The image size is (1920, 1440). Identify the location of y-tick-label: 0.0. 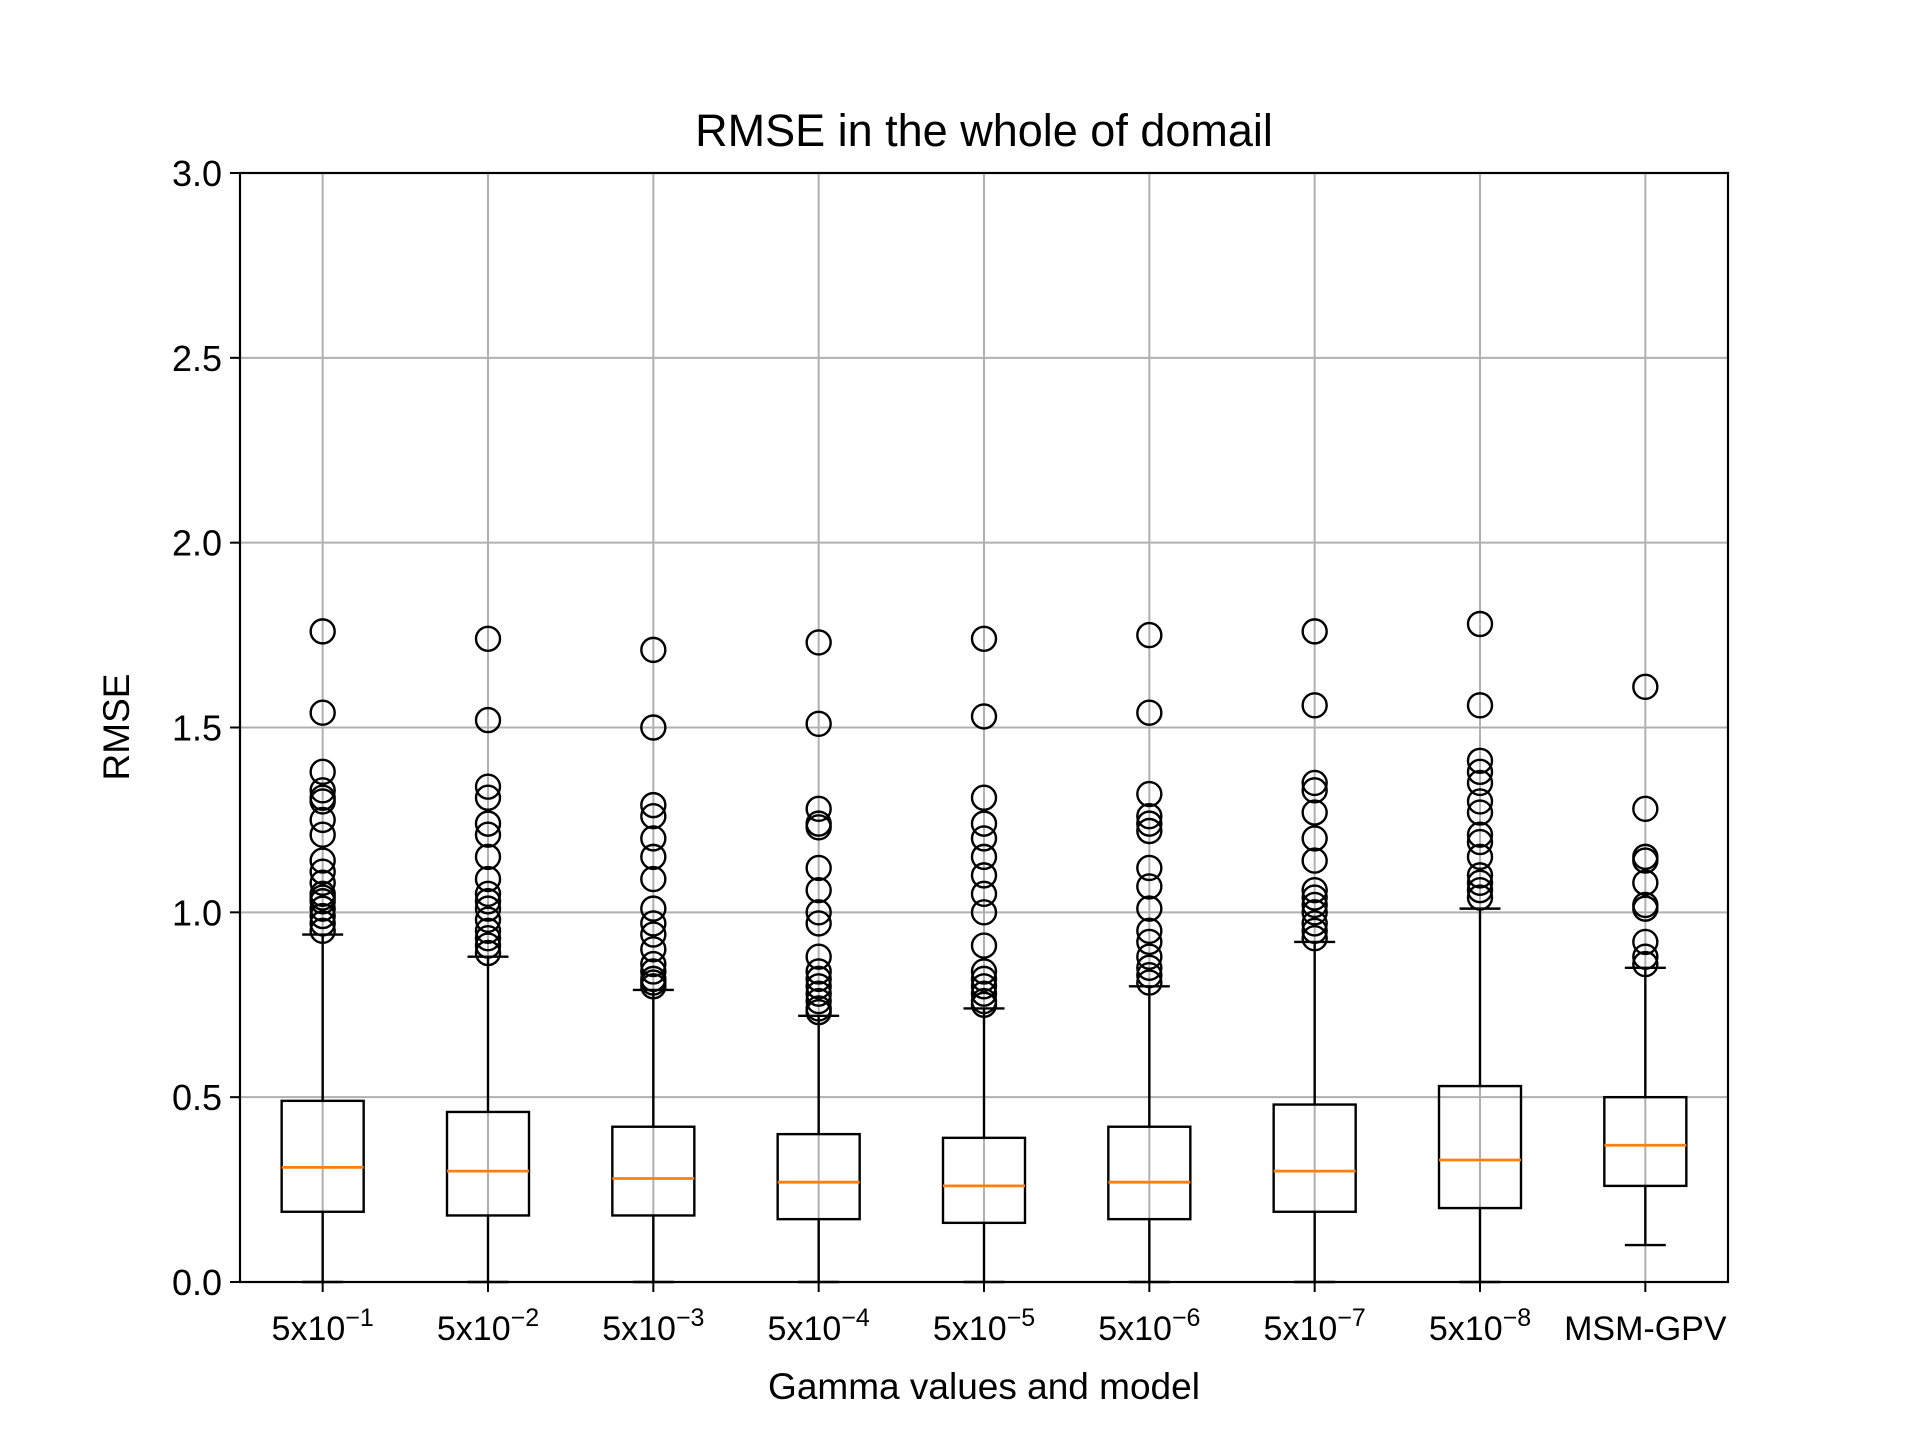
(197, 1282).